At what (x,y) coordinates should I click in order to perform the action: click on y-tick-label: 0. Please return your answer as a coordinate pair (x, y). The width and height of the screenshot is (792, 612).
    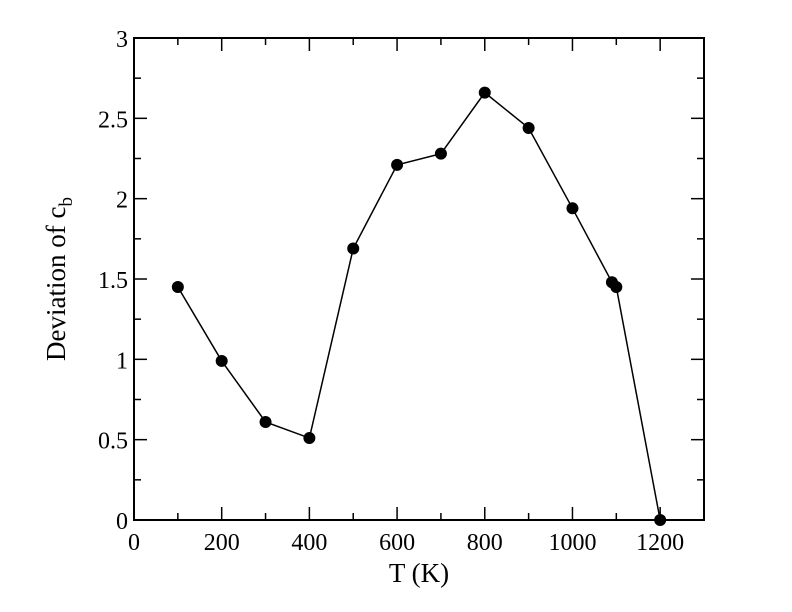
    Looking at the image, I should click on (122, 522).